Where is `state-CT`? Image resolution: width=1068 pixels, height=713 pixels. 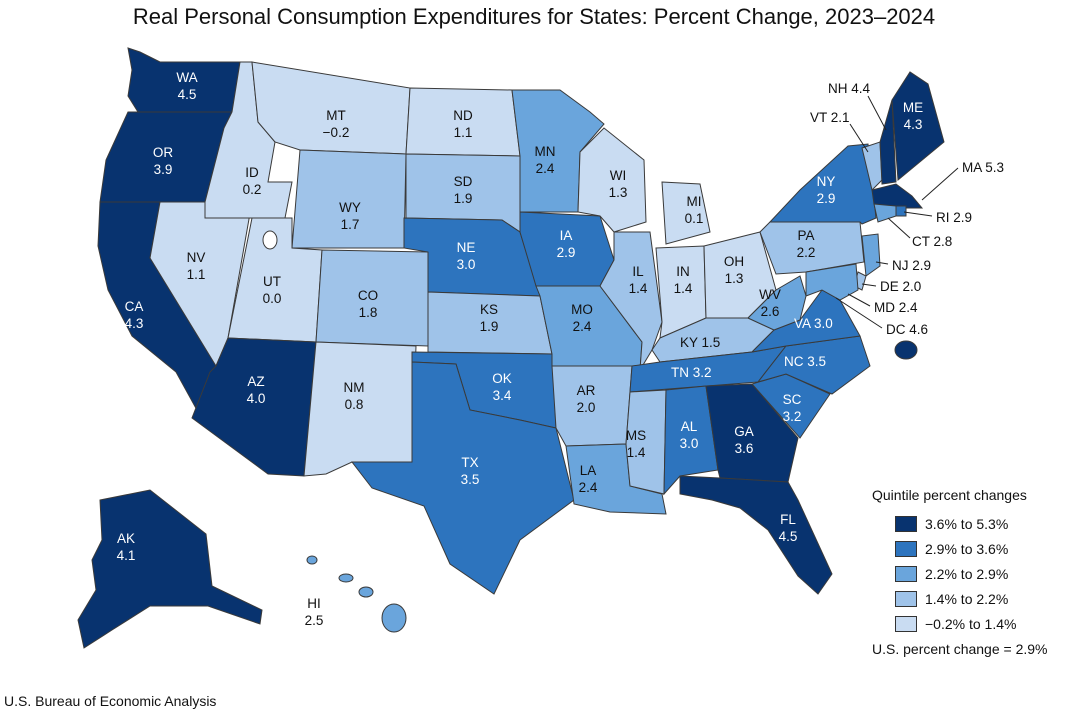
state-CT is located at coordinates (885, 213).